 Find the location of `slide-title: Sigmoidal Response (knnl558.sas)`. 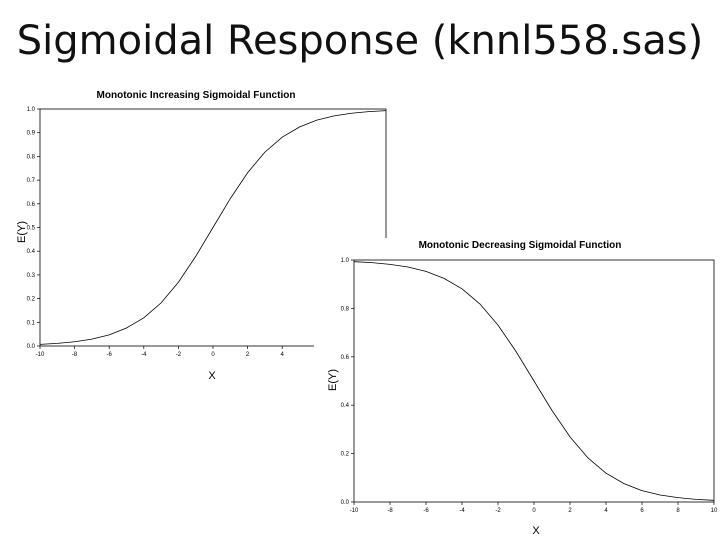

slide-title: Sigmoidal Response (knnl558.sas) is located at coordinates (360, 41).